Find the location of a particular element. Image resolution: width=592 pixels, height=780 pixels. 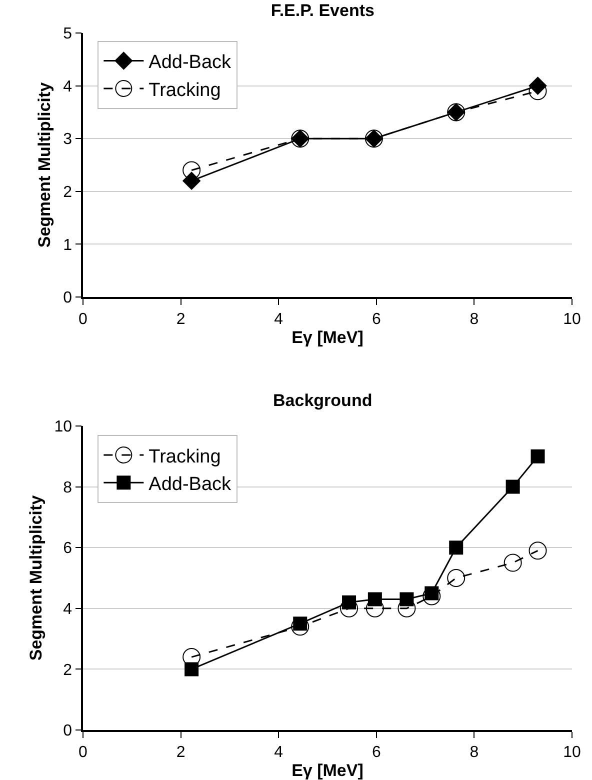

y-tick-label: 1 is located at coordinates (67, 245).